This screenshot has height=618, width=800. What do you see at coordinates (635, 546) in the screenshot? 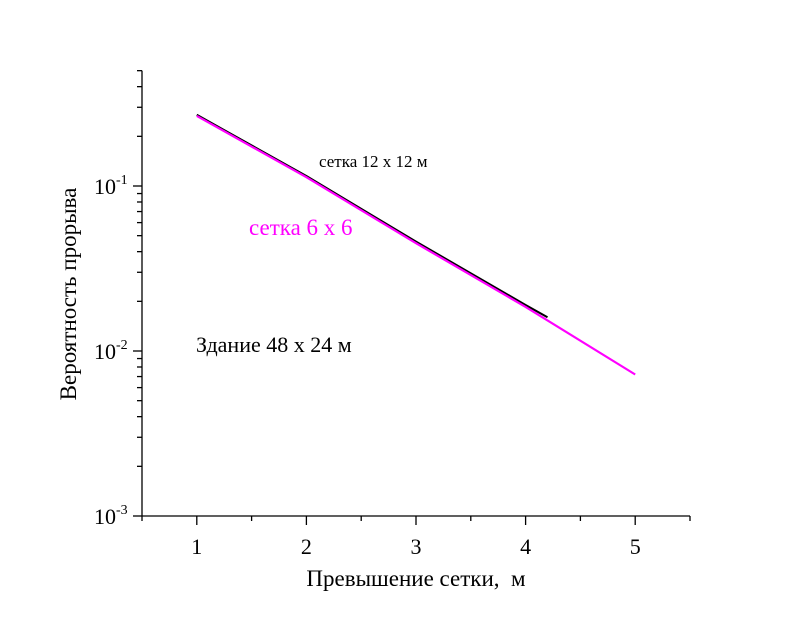
I see `x-tick-label: 5` at bounding box center [635, 546].